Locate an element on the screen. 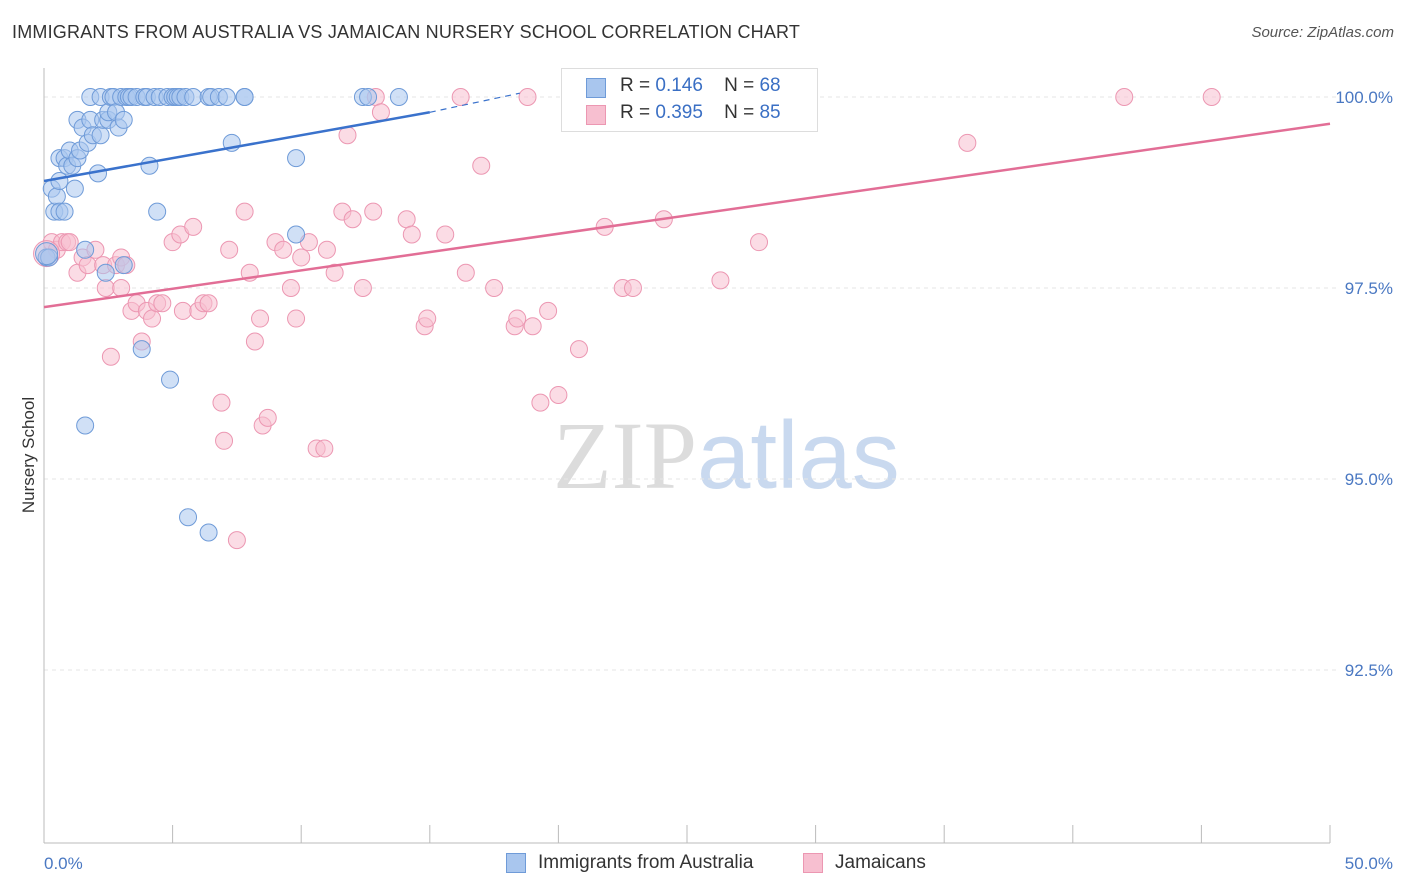  y-tick-label: 100.0% is located at coordinates (1364, 97).